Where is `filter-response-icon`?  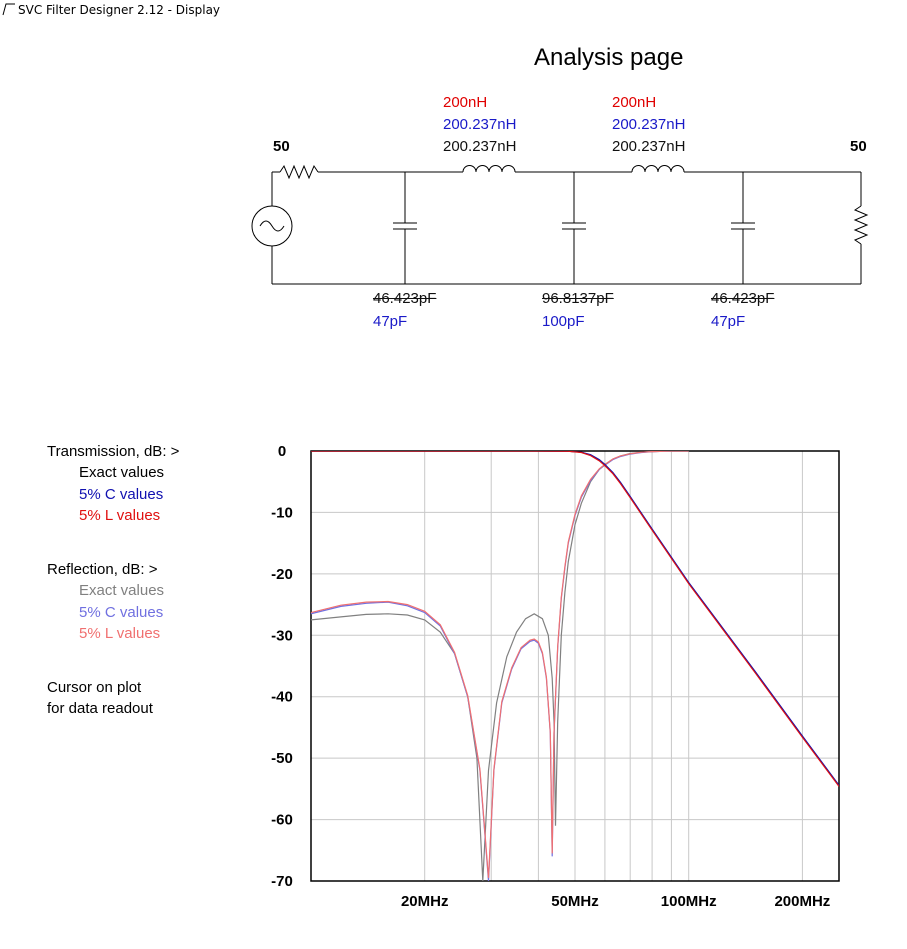 filter-response-icon is located at coordinates (8, 9).